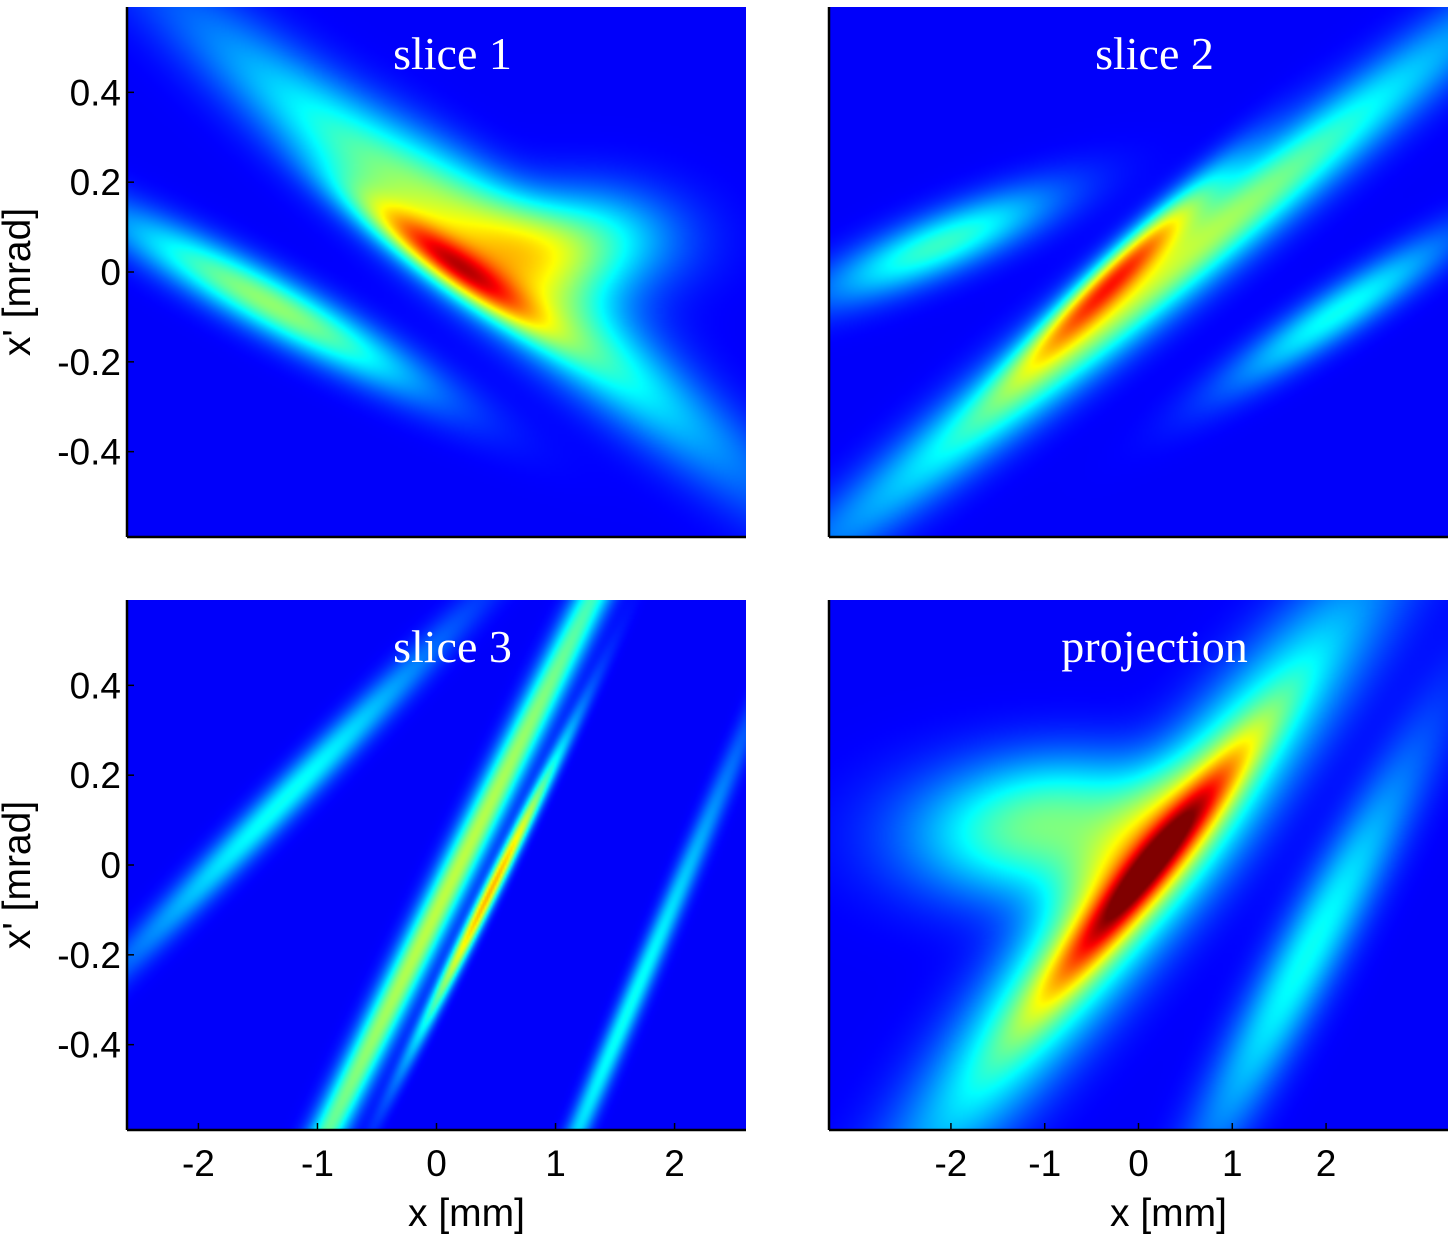  Describe the element at coordinates (452, 53) in the screenshot. I see `panel-title: slice 1` at that location.